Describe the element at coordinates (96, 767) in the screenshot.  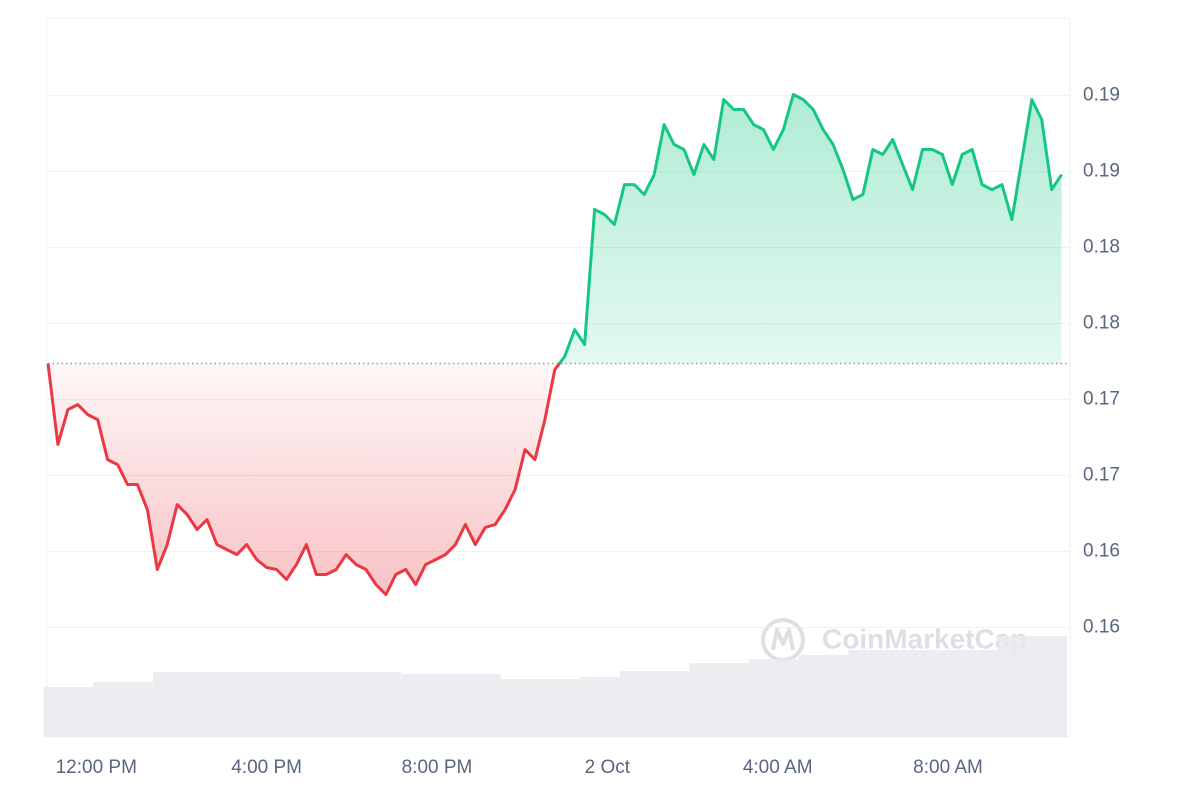
I see `x-tick-label: 12:00 PM` at that location.